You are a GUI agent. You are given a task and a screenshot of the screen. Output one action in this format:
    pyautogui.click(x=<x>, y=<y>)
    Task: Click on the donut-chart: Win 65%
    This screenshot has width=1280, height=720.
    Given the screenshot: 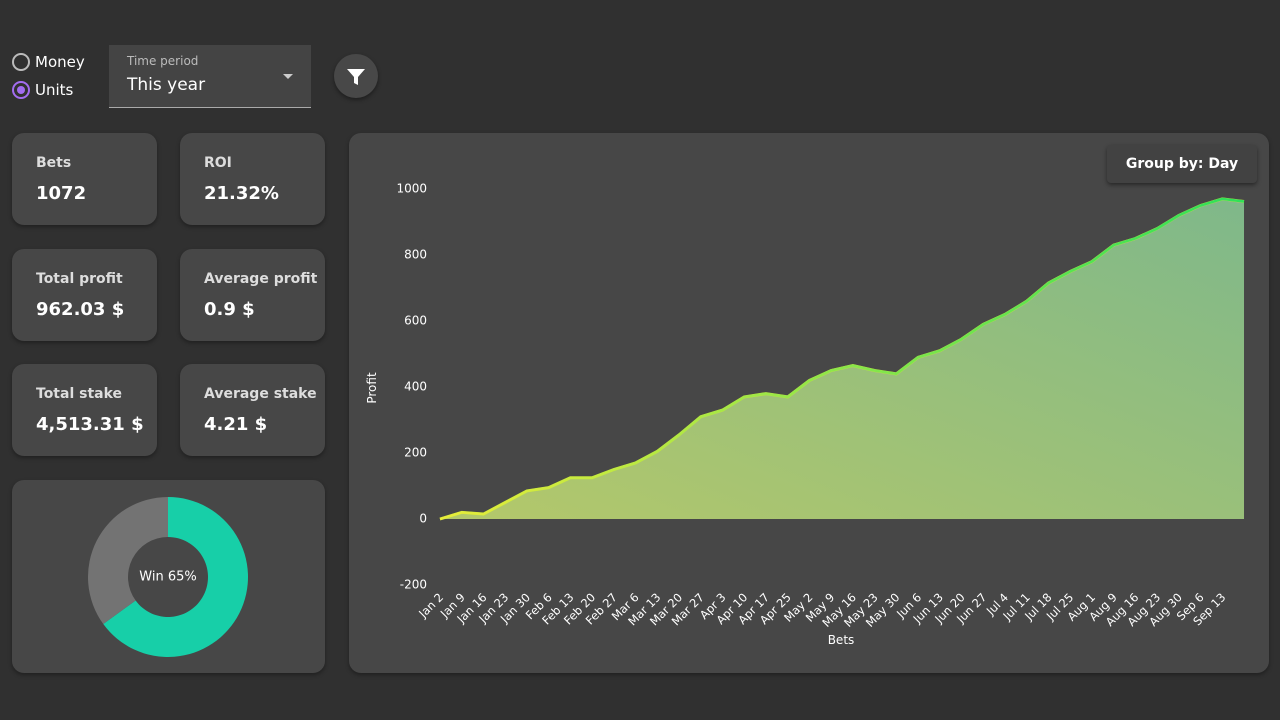 What is the action you would take?
    pyautogui.click(x=167, y=577)
    